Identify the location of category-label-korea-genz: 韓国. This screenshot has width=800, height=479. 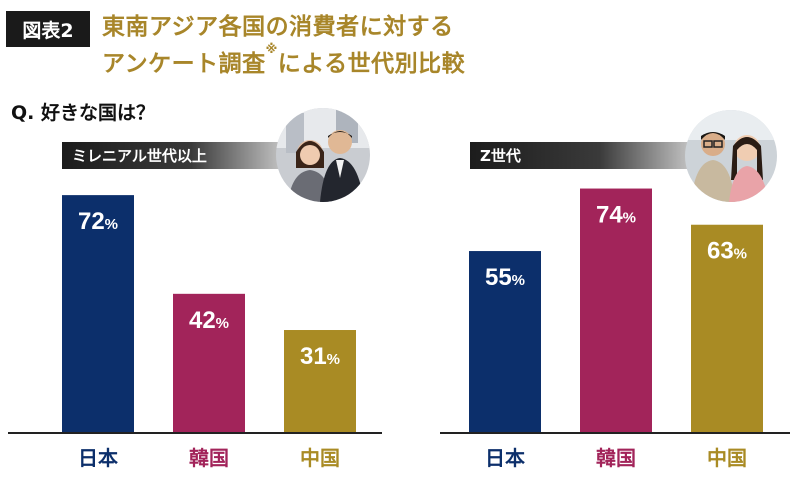
(616, 458).